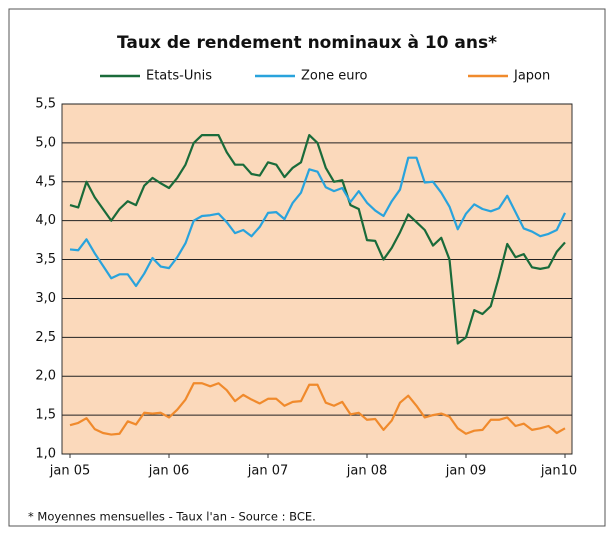 The width and height of the screenshot is (614, 534). Describe the element at coordinates (367, 471) in the screenshot. I see `x-tick-label: jan 08` at that location.